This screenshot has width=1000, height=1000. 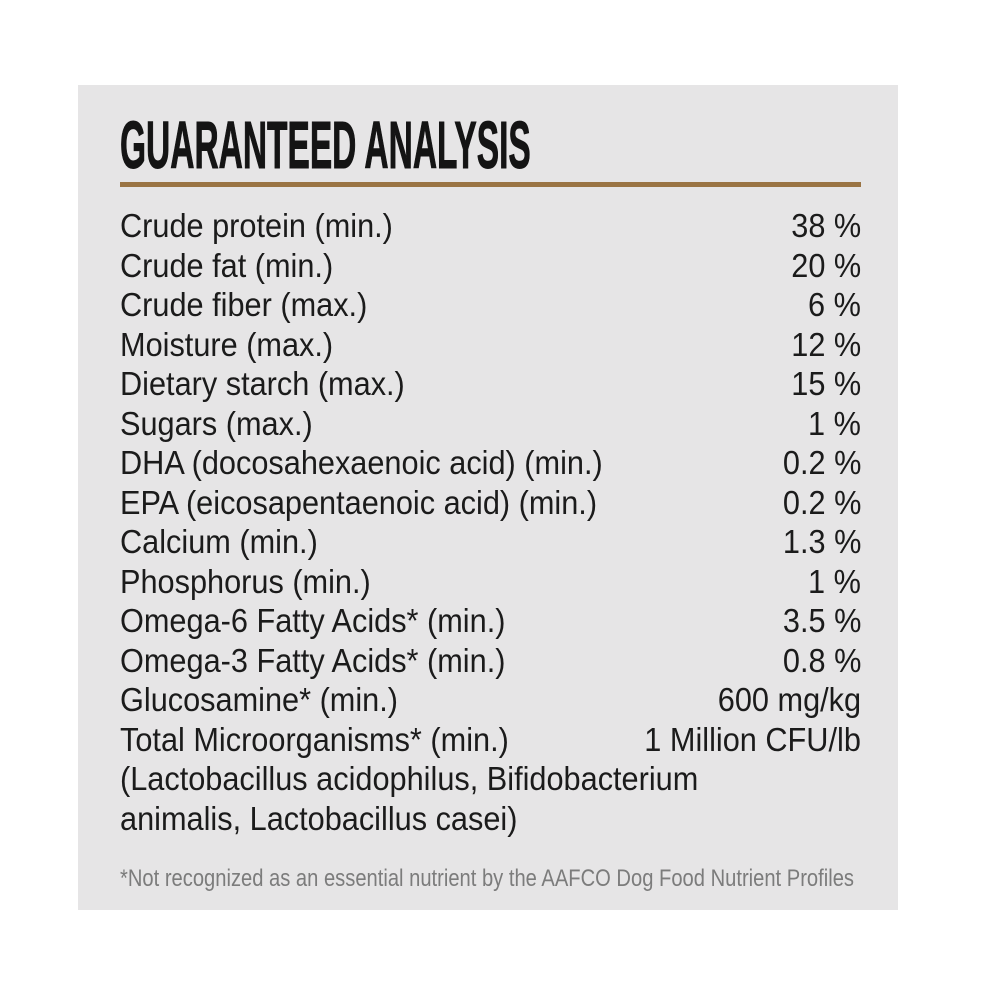 I want to click on nutrient-value: 600 mg/kg, so click(x=789, y=699).